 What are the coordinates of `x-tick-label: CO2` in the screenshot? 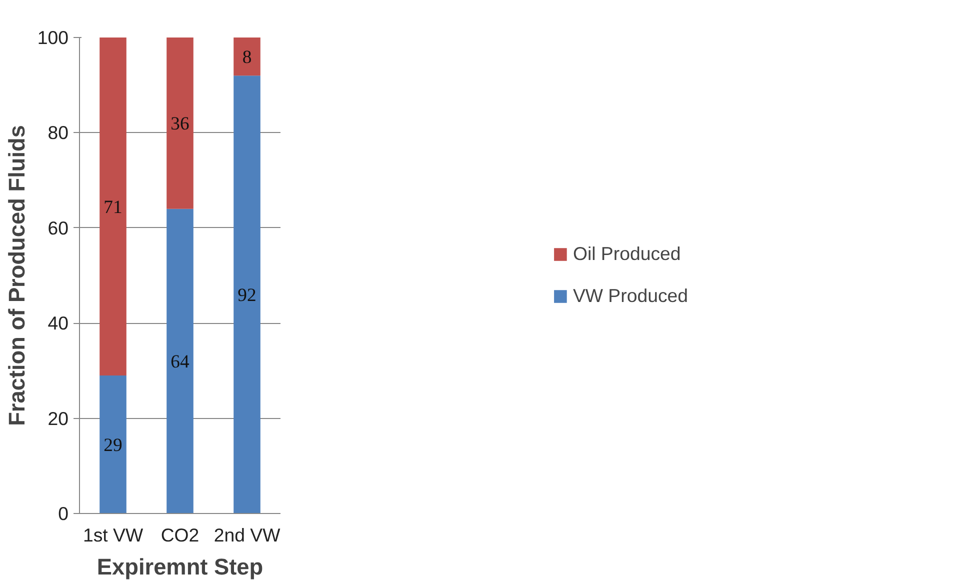 It's located at (180, 535).